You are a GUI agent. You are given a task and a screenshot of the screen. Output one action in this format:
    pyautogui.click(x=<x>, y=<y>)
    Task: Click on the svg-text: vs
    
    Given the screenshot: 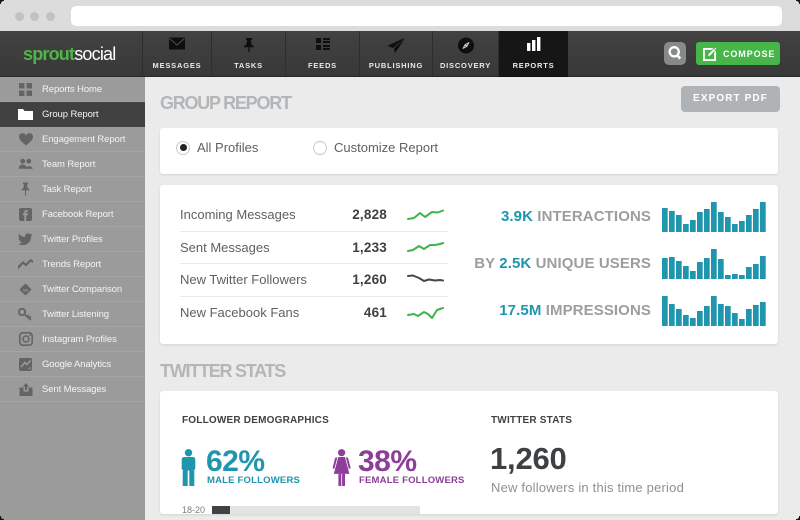 What is the action you would take?
    pyautogui.click(x=26, y=289)
    